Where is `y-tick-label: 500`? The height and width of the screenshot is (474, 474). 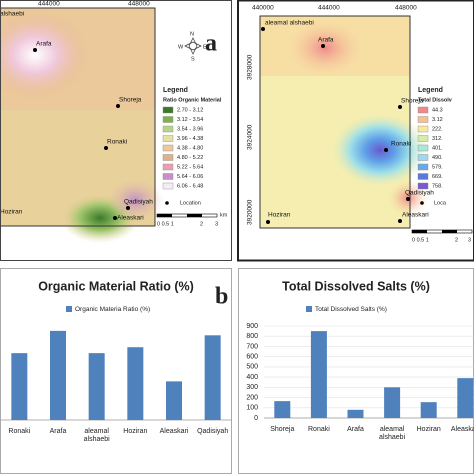 y-tick-label: 500 is located at coordinates (252, 367).